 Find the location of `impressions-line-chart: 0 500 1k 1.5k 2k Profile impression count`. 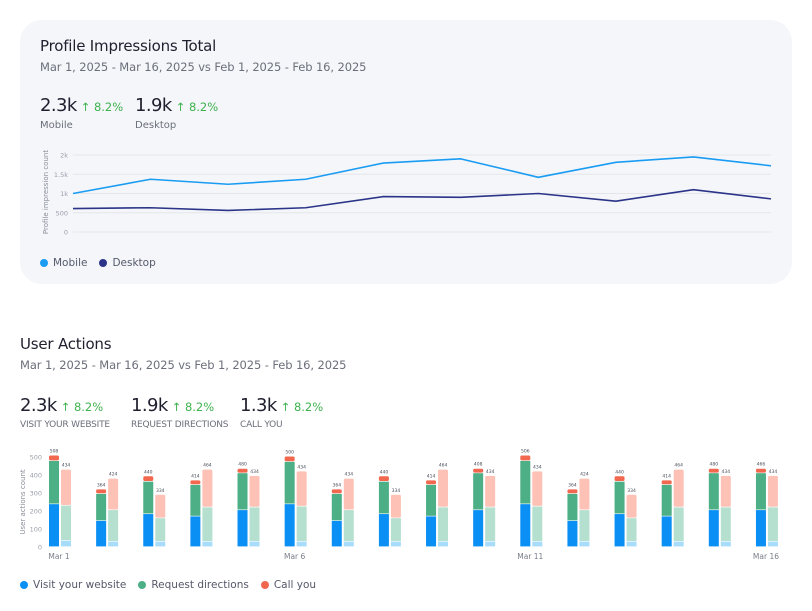

impressions-line-chart: 0 500 1k 1.5k 2k Profile impression count is located at coordinates (407, 193).